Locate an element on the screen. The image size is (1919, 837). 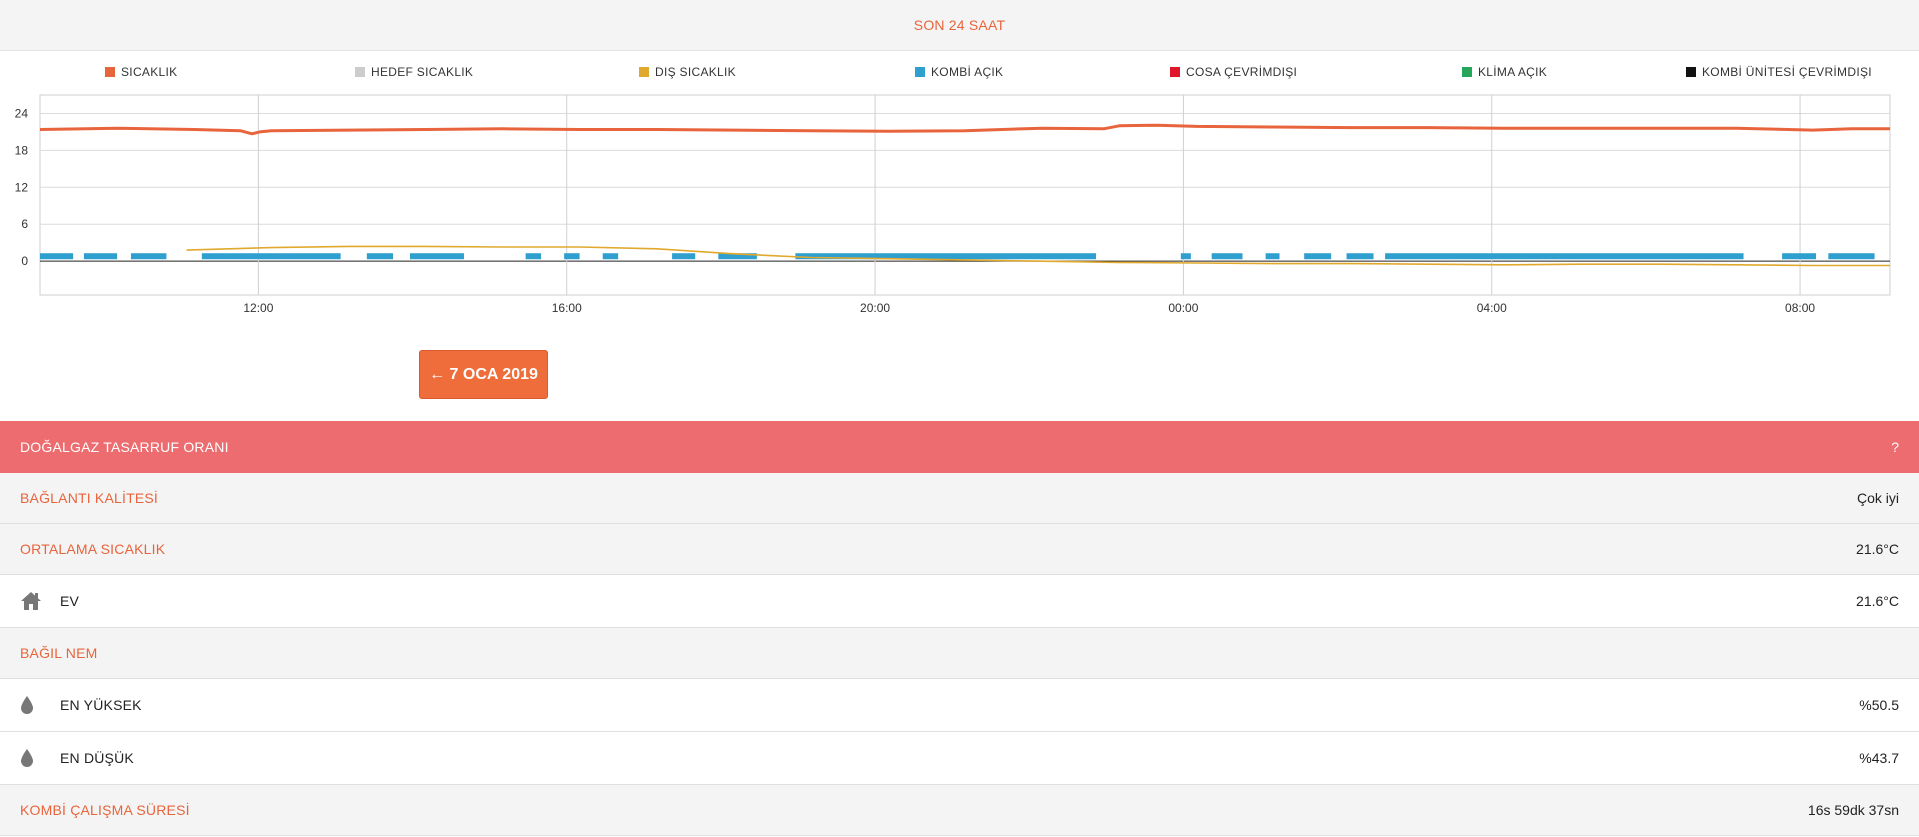
x-tick-label: 20:00 is located at coordinates (875, 308).